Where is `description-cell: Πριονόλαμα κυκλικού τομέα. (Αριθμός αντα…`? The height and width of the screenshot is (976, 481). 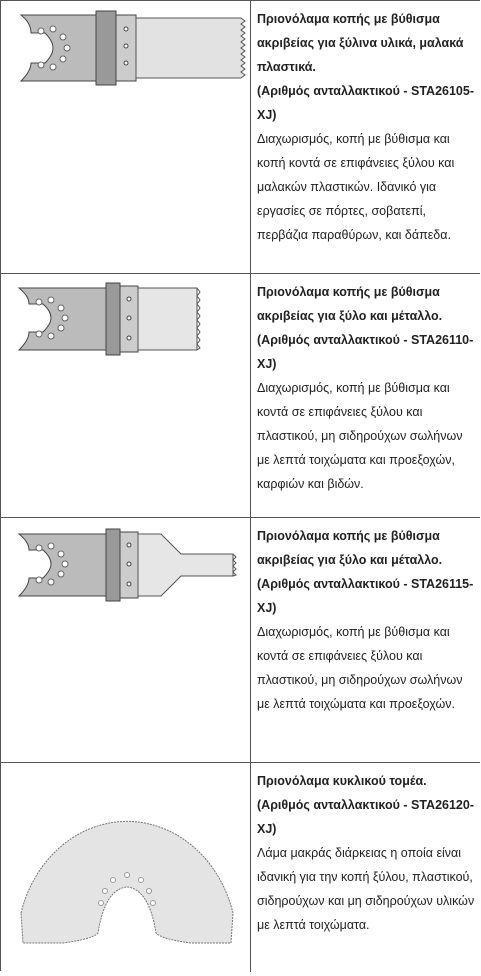 description-cell: Πριονόλαμα κυκλικού τομέα. (Αριθμός αντα… is located at coordinates (365, 867).